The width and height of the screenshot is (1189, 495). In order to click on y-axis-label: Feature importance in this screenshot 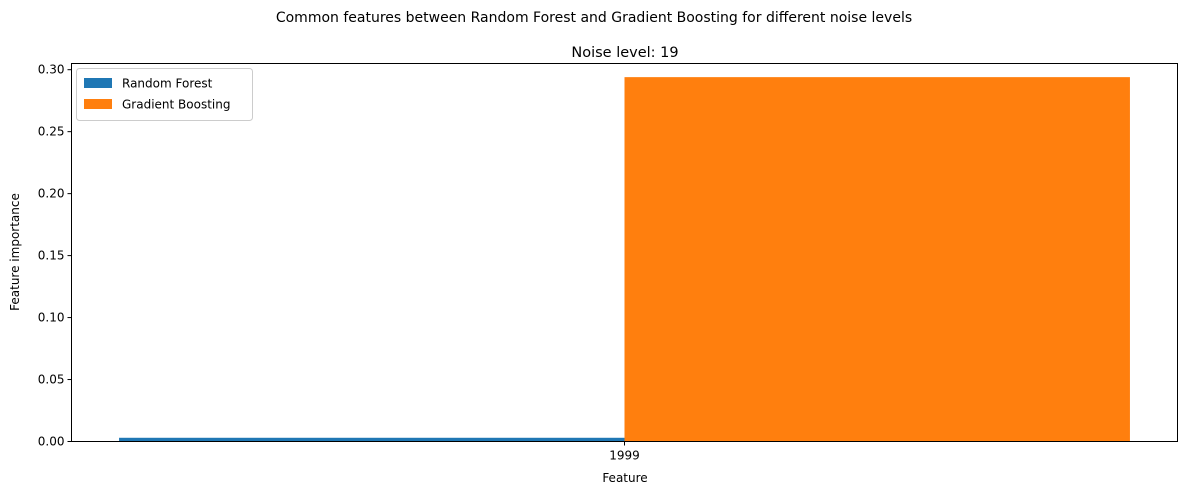, I will do `click(15, 252)`.